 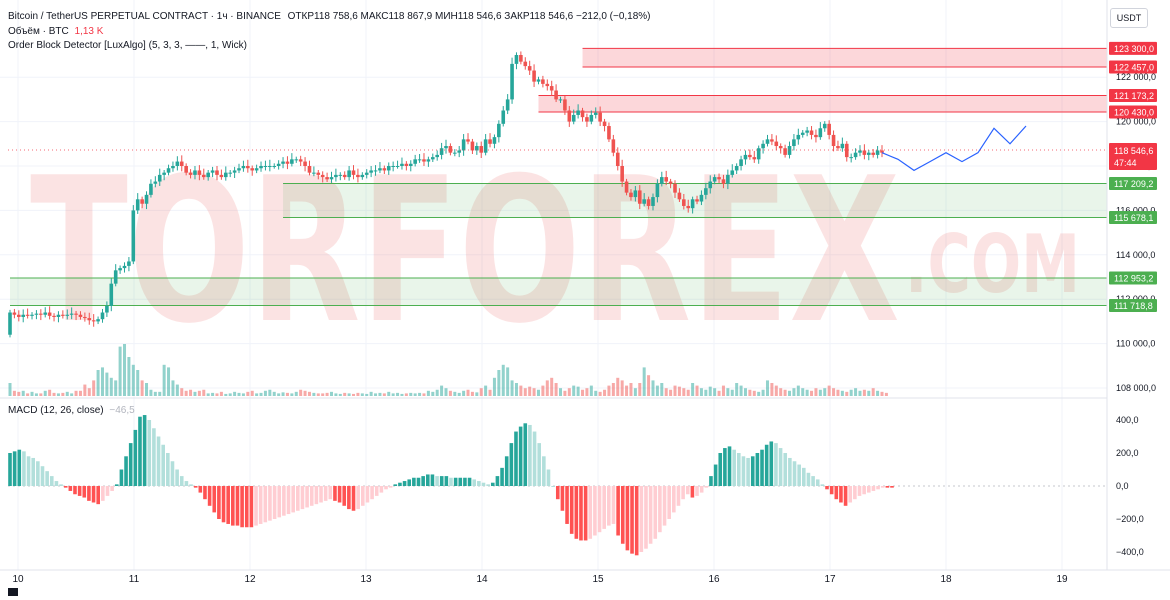 What do you see at coordinates (714, 579) in the screenshot?
I see `time-tick: 16` at bounding box center [714, 579].